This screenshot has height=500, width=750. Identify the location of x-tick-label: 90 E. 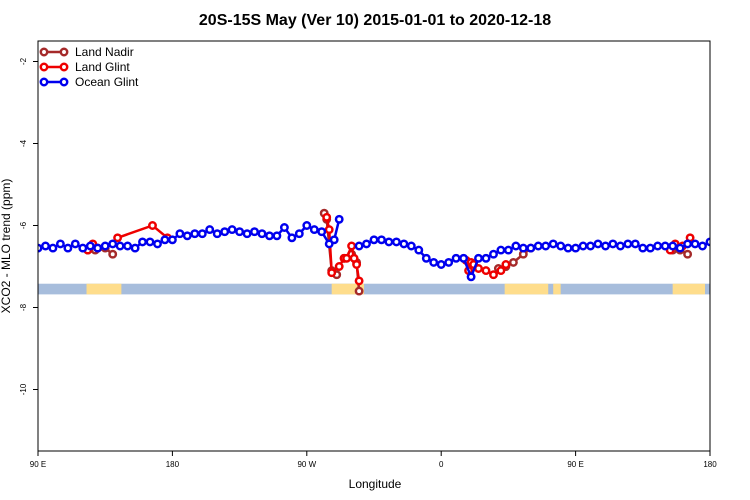
(38, 464).